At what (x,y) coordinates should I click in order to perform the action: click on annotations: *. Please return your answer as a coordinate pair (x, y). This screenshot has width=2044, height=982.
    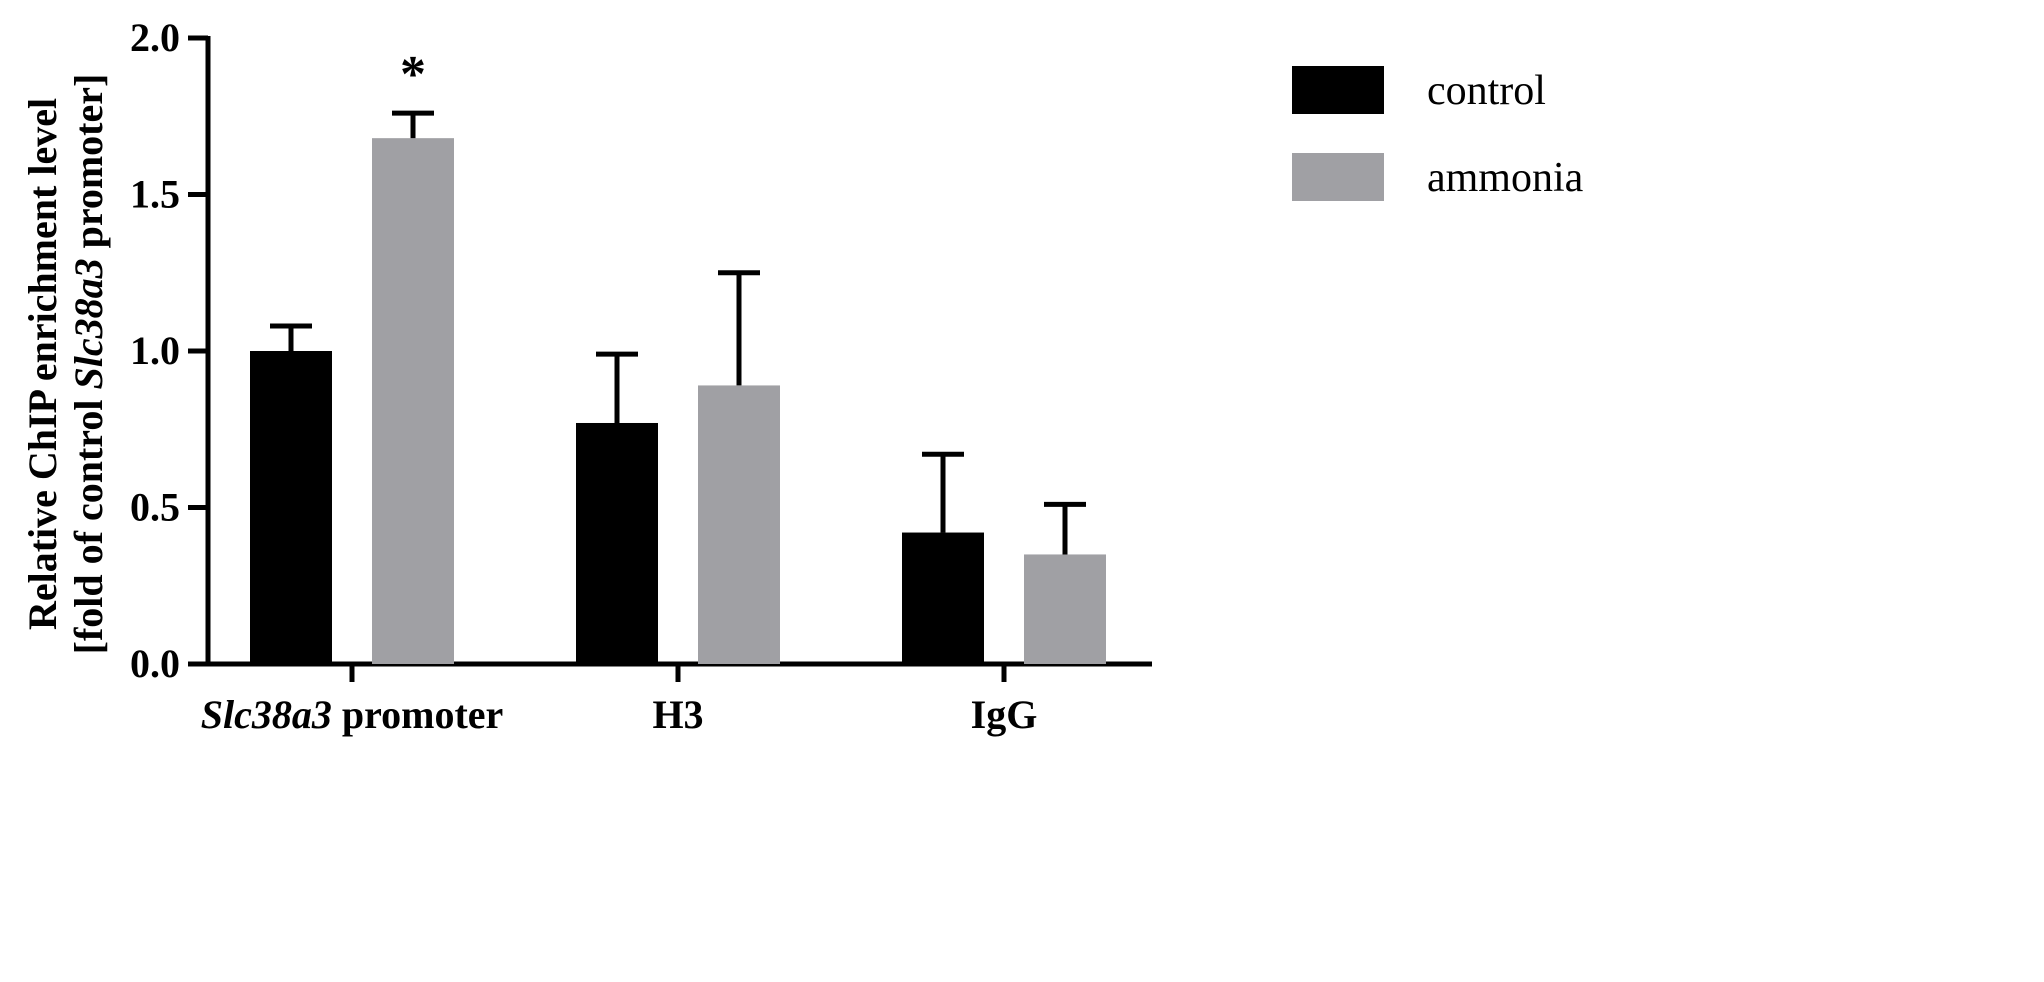
    Looking at the image, I should click on (413, 74).